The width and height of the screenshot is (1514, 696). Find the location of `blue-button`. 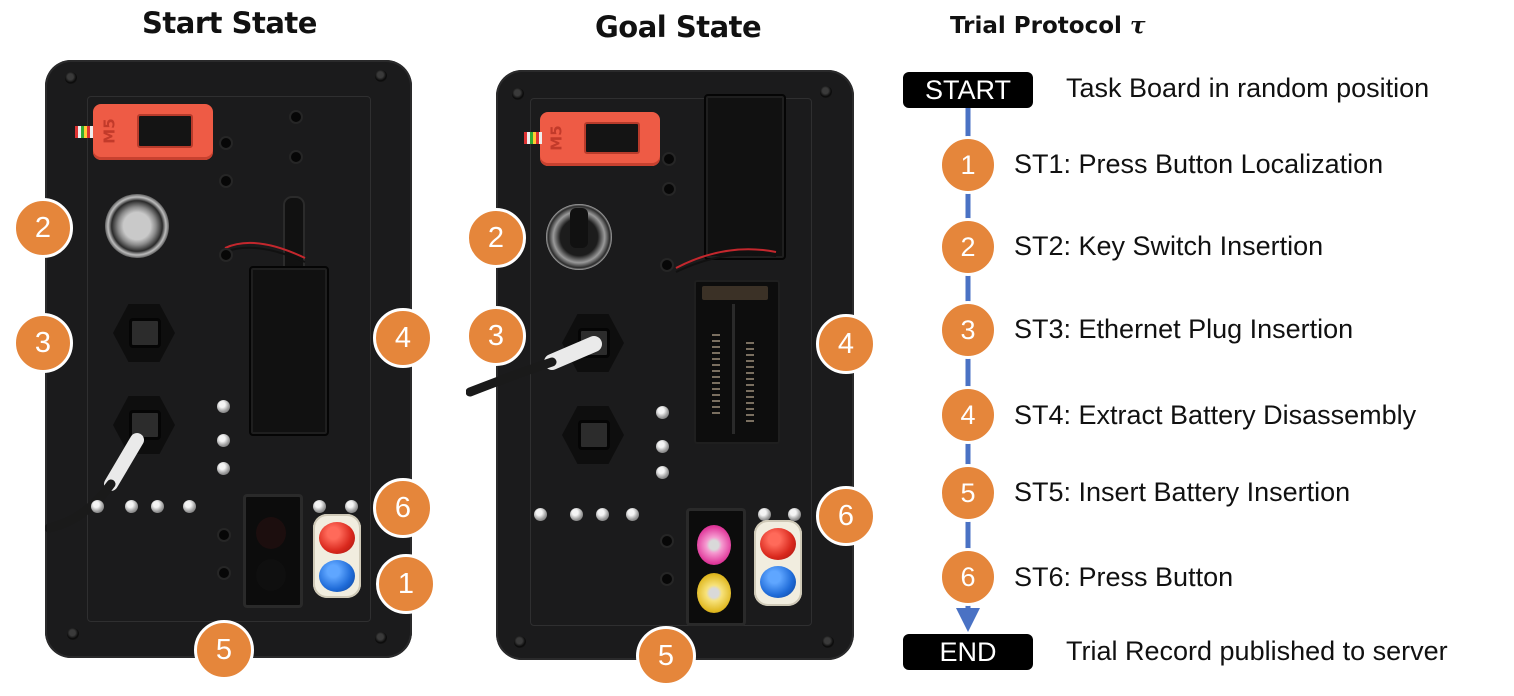

blue-button is located at coordinates (337, 576).